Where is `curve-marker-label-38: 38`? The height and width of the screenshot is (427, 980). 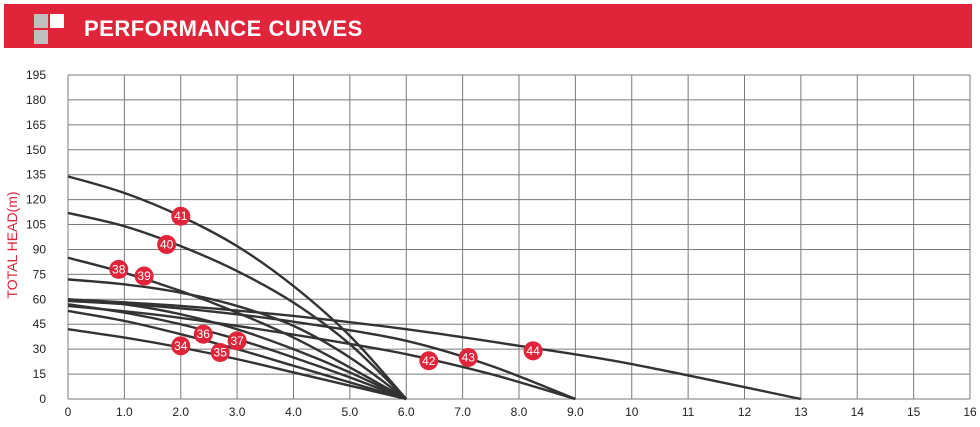 curve-marker-label-38: 38 is located at coordinates (119, 269).